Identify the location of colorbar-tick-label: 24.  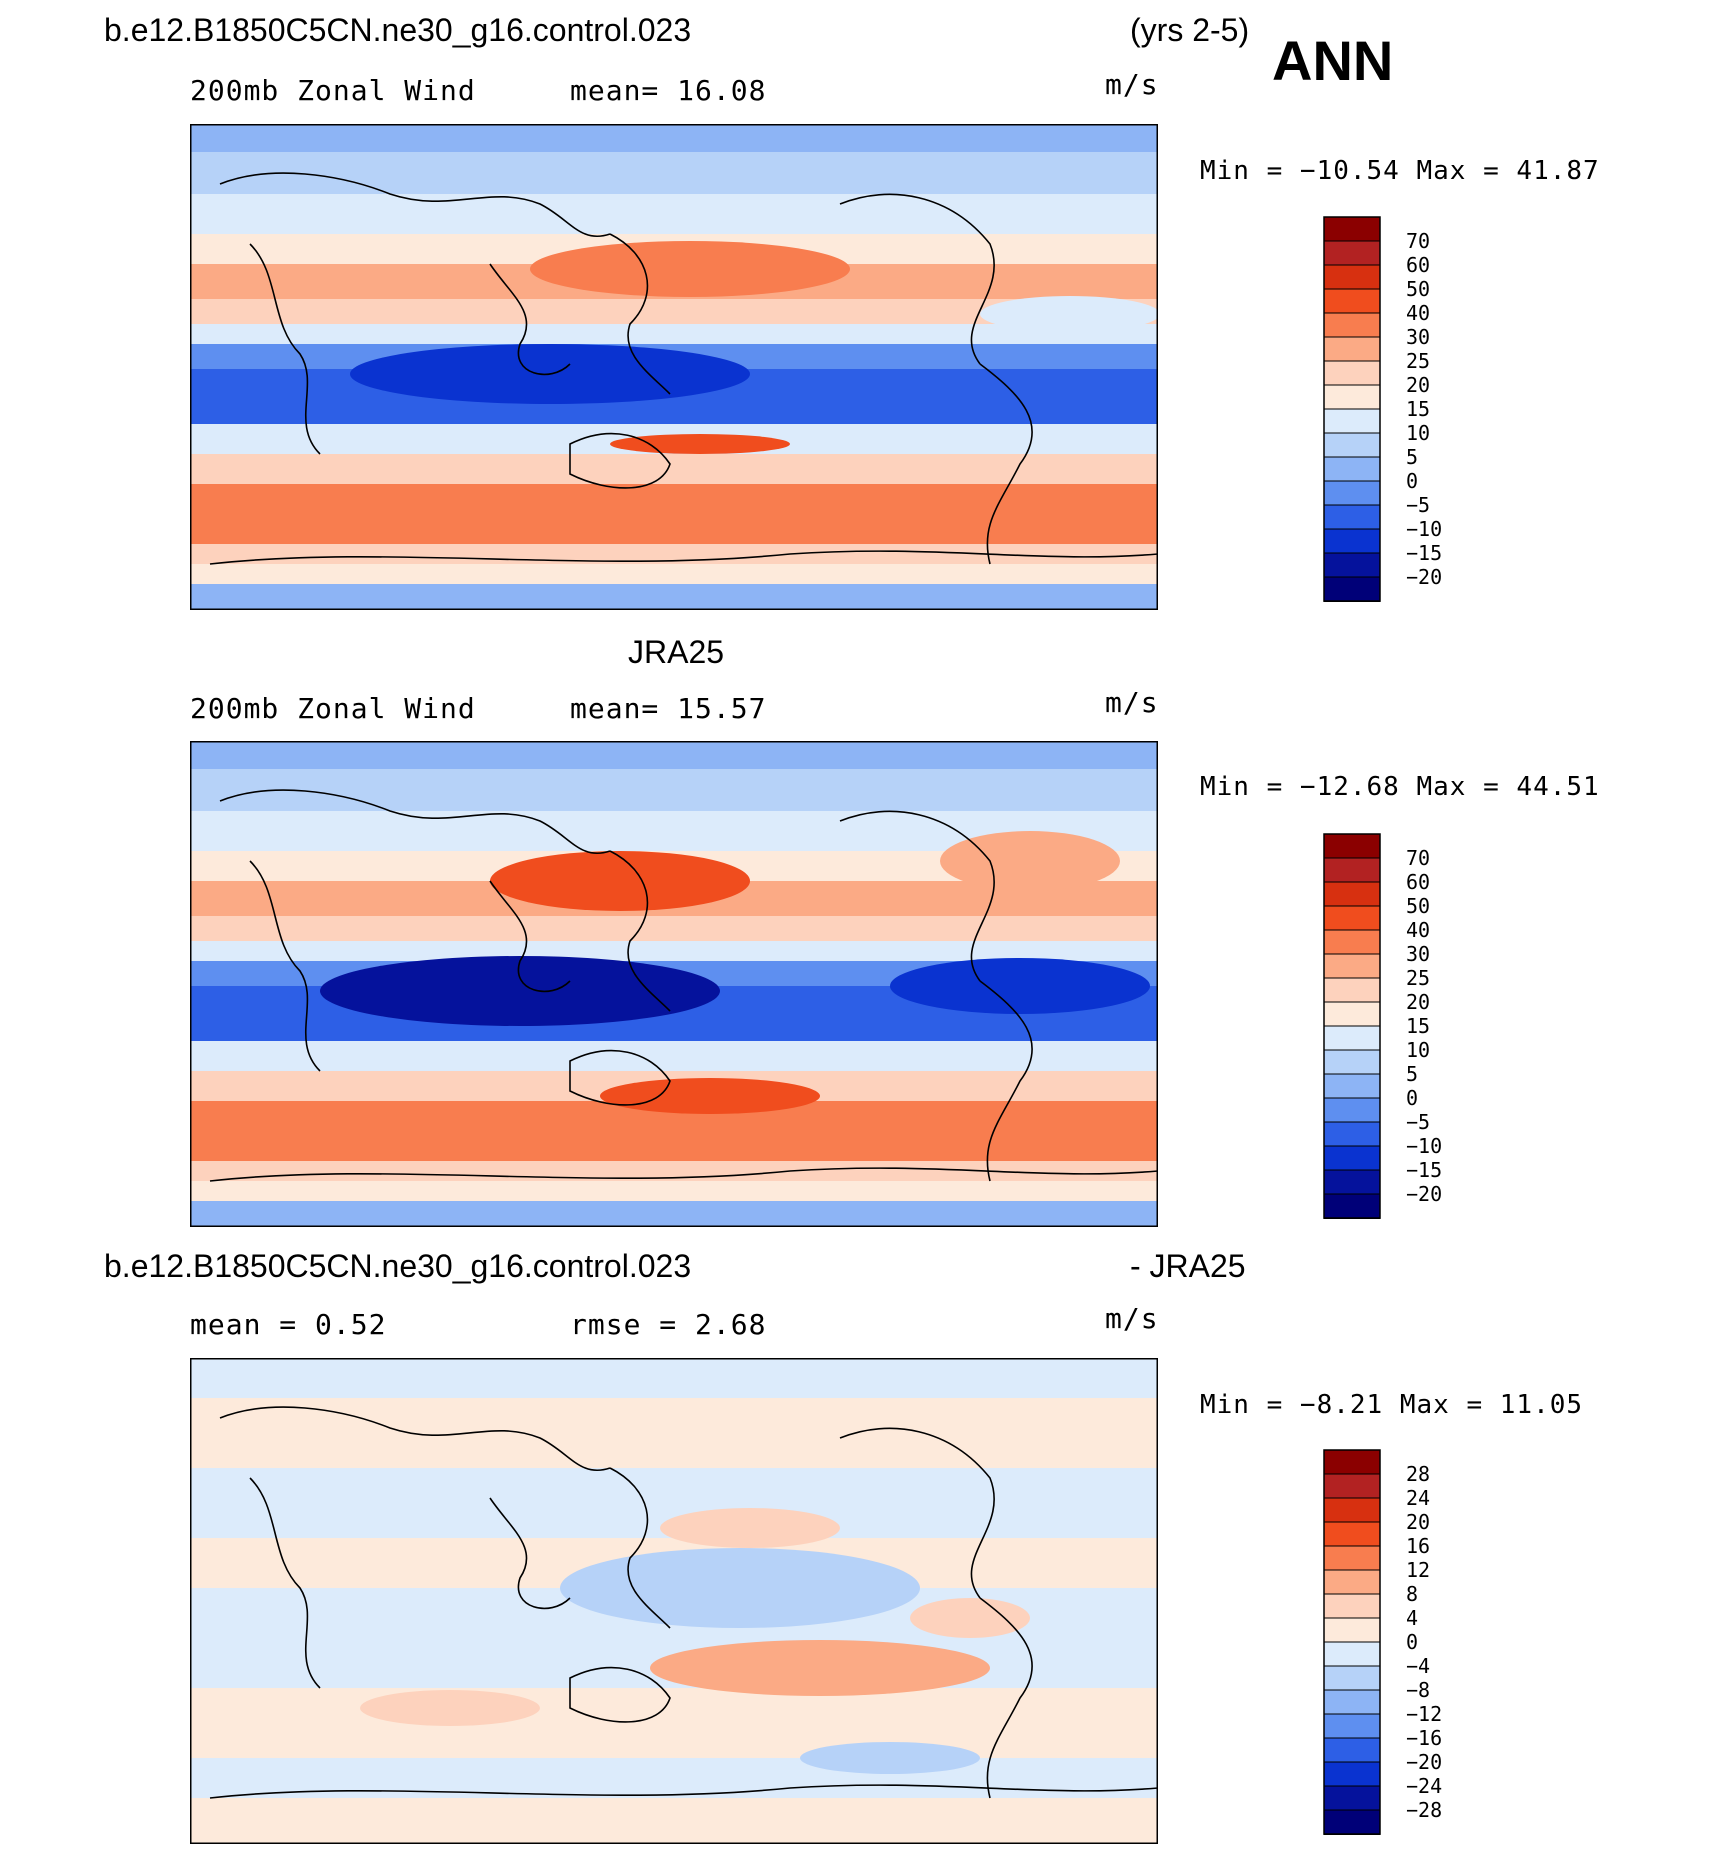
(1418, 1498).